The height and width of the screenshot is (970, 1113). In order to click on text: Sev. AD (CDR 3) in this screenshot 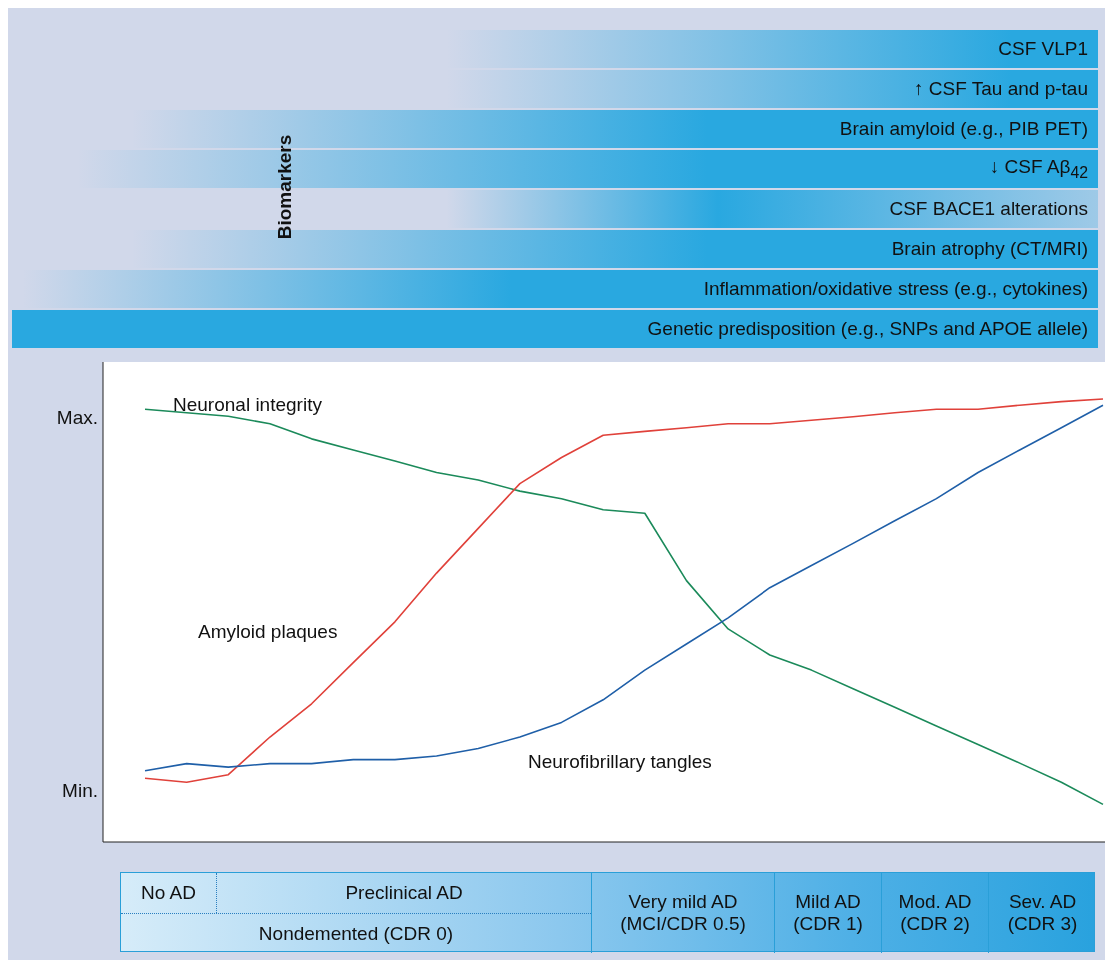, I will do `click(1042, 913)`.